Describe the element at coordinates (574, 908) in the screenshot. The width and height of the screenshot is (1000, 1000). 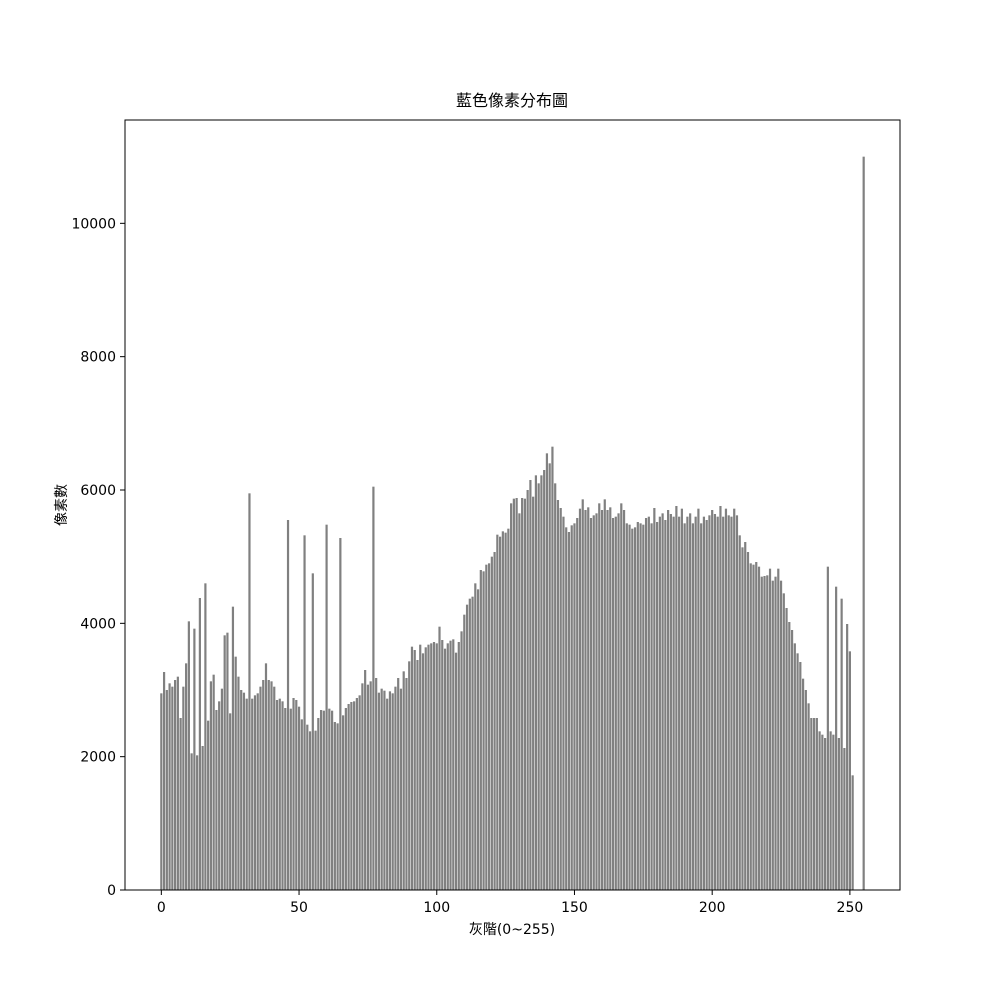
I see `x-tick-label: 150` at that location.